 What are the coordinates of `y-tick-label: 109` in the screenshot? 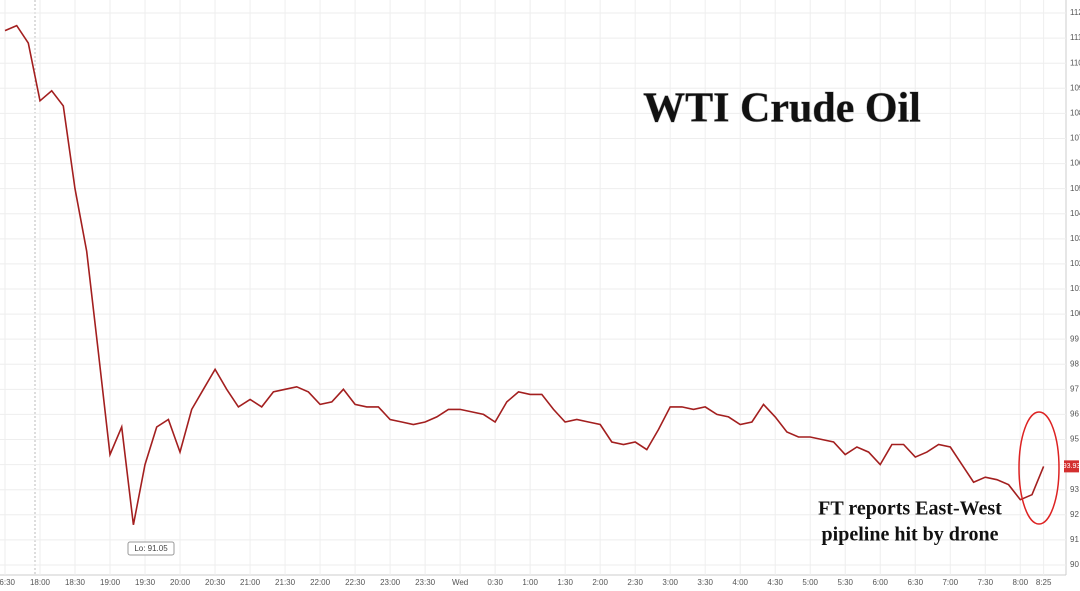 It's located at (1075, 87).